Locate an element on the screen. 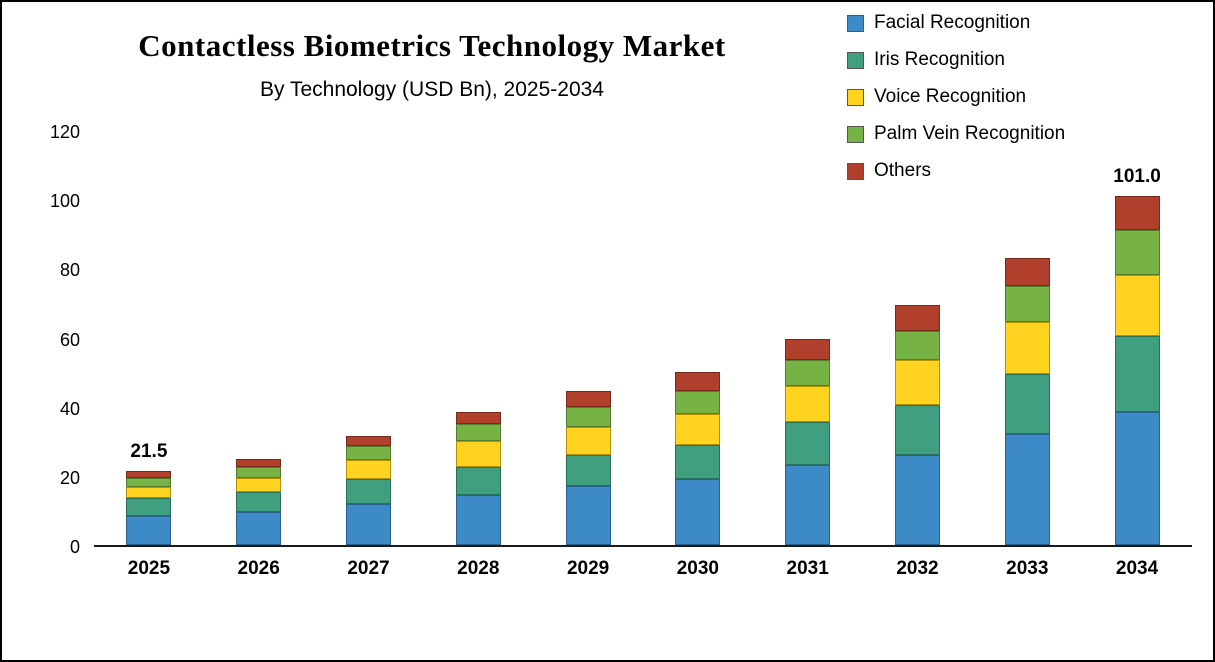  y-axis-tick-label: 20 is located at coordinates (69, 477).